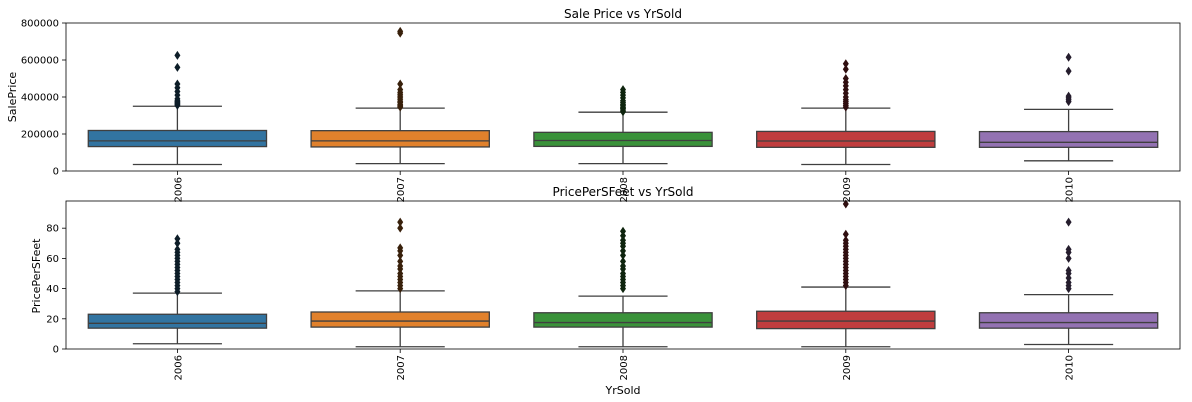 The image size is (1192, 402). What do you see at coordinates (40, 24) in the screenshot?
I see `y-tick-label: 800000` at bounding box center [40, 24].